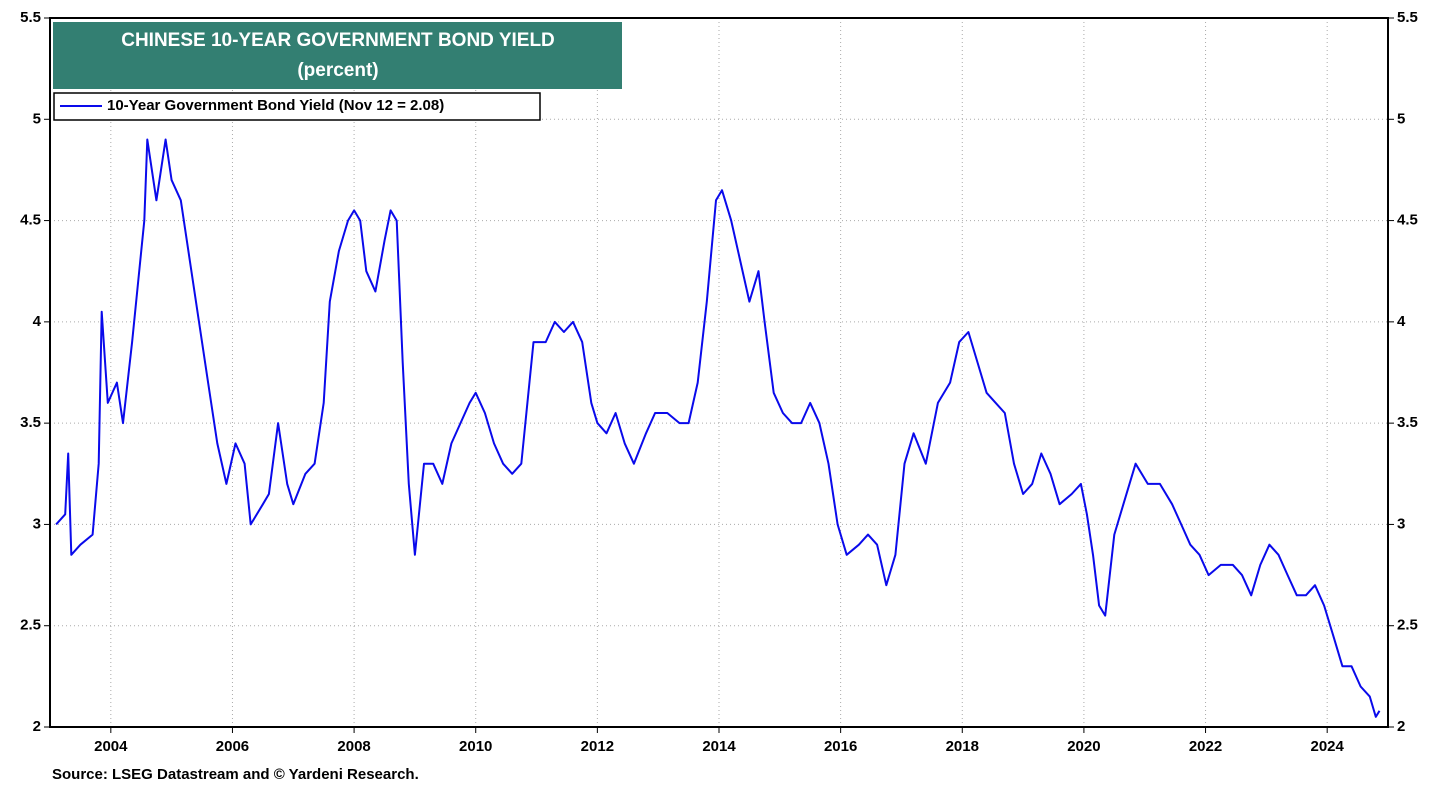 This screenshot has width=1444, height=791. Describe the element at coordinates (1407, 220) in the screenshot. I see `y2-tick-label: 4.5` at that location.